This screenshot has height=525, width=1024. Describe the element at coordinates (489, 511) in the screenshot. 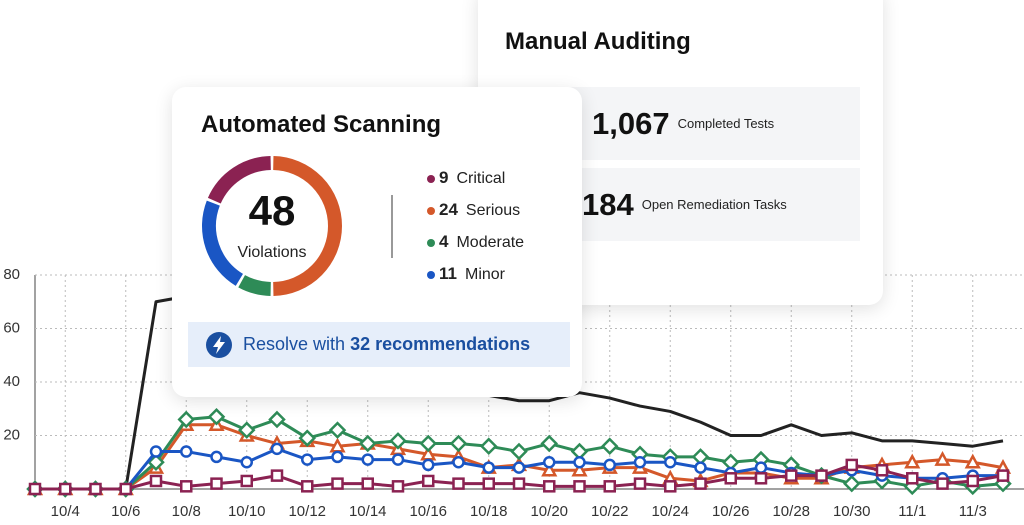

I see `x-tick-label: 10/18` at that location.